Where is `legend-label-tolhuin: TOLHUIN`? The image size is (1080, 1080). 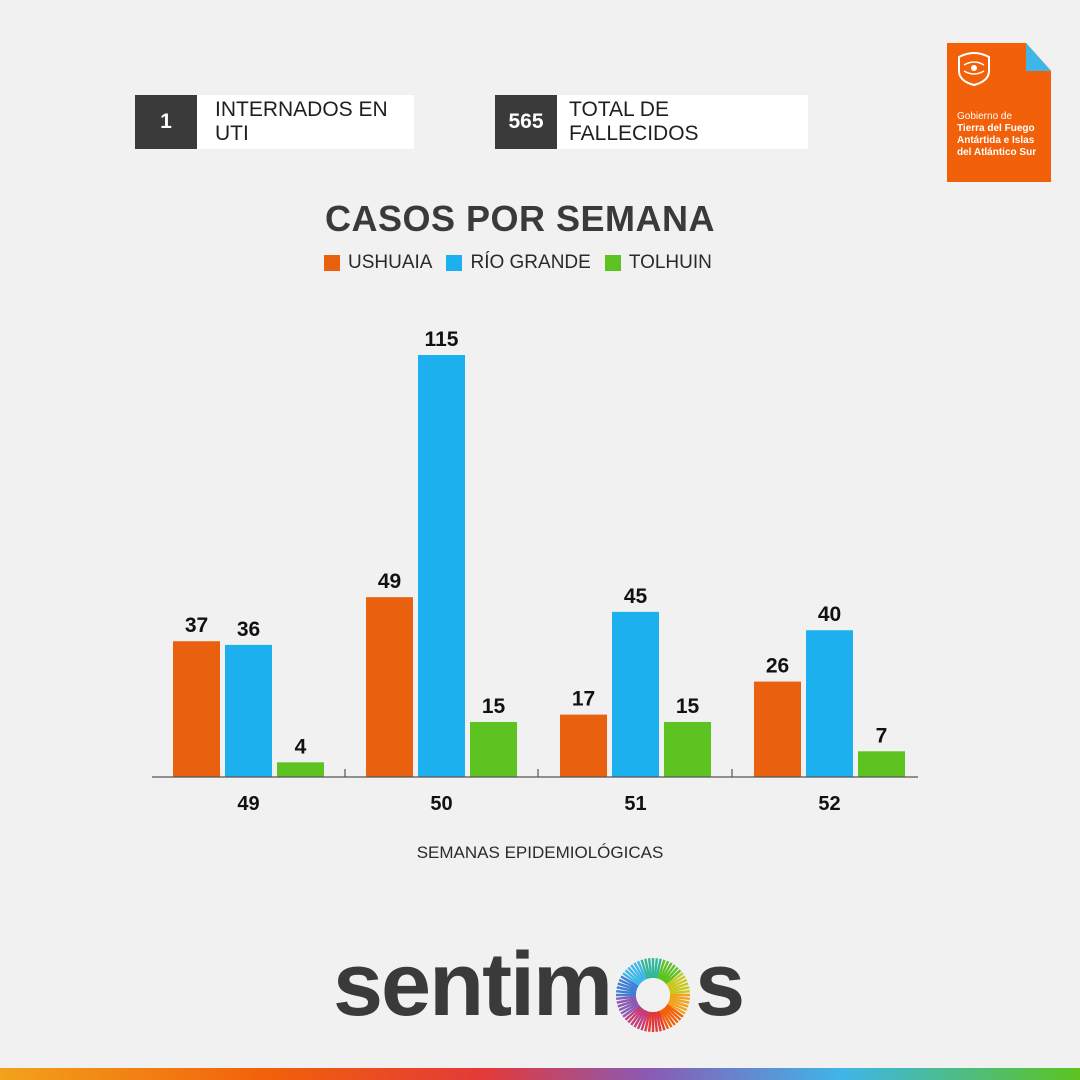 legend-label-tolhuin: TOLHUIN is located at coordinates (670, 262).